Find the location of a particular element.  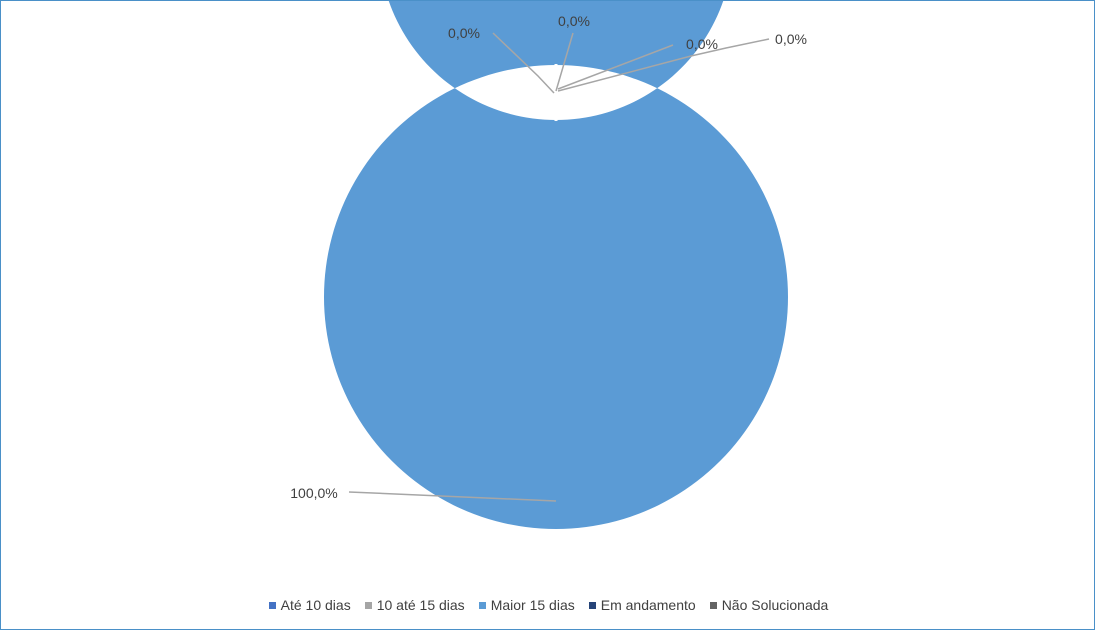

legend-label: Maior 15 dias is located at coordinates (532, 605).